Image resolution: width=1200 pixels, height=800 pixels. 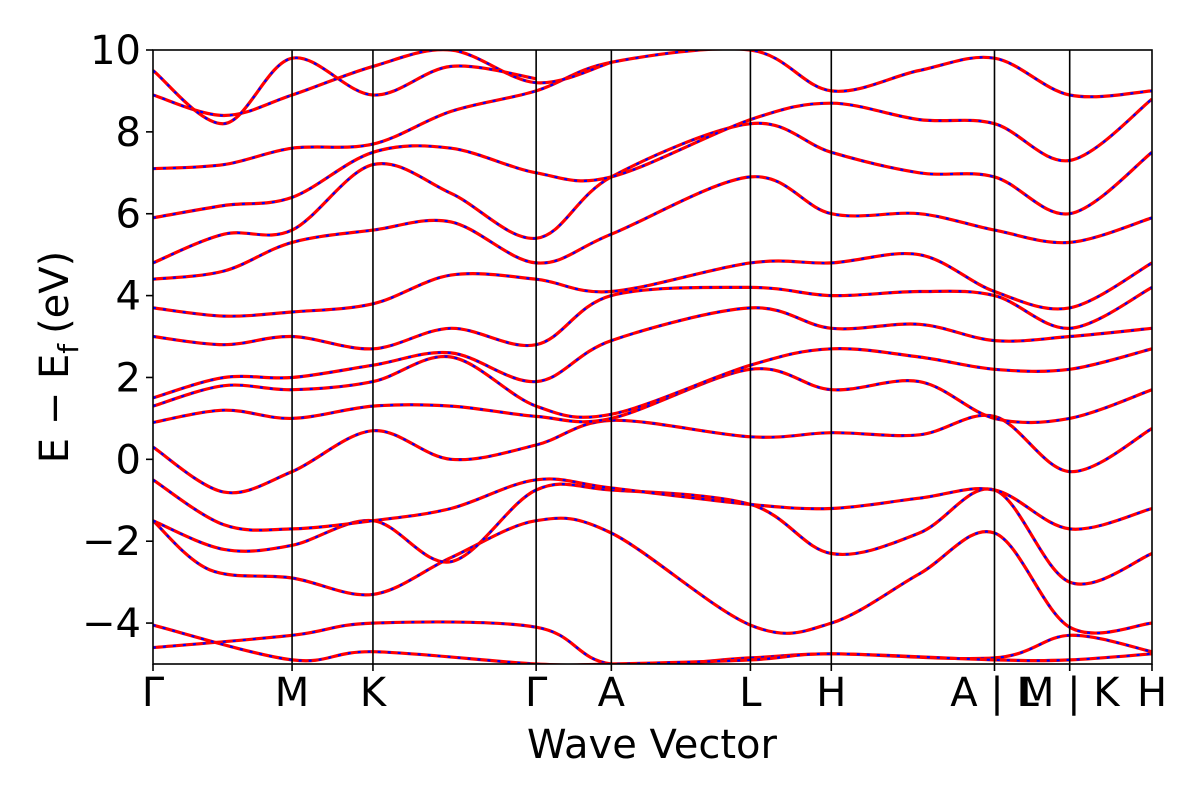 I want to click on band-13-blue, so click(x=652, y=158).